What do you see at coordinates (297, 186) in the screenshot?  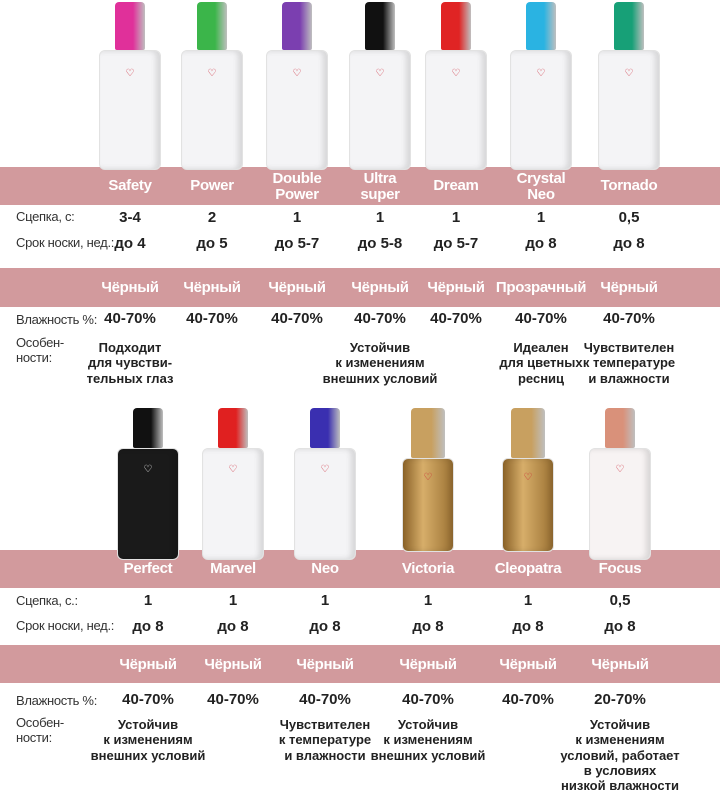 I see `product-name: Double Power` at bounding box center [297, 186].